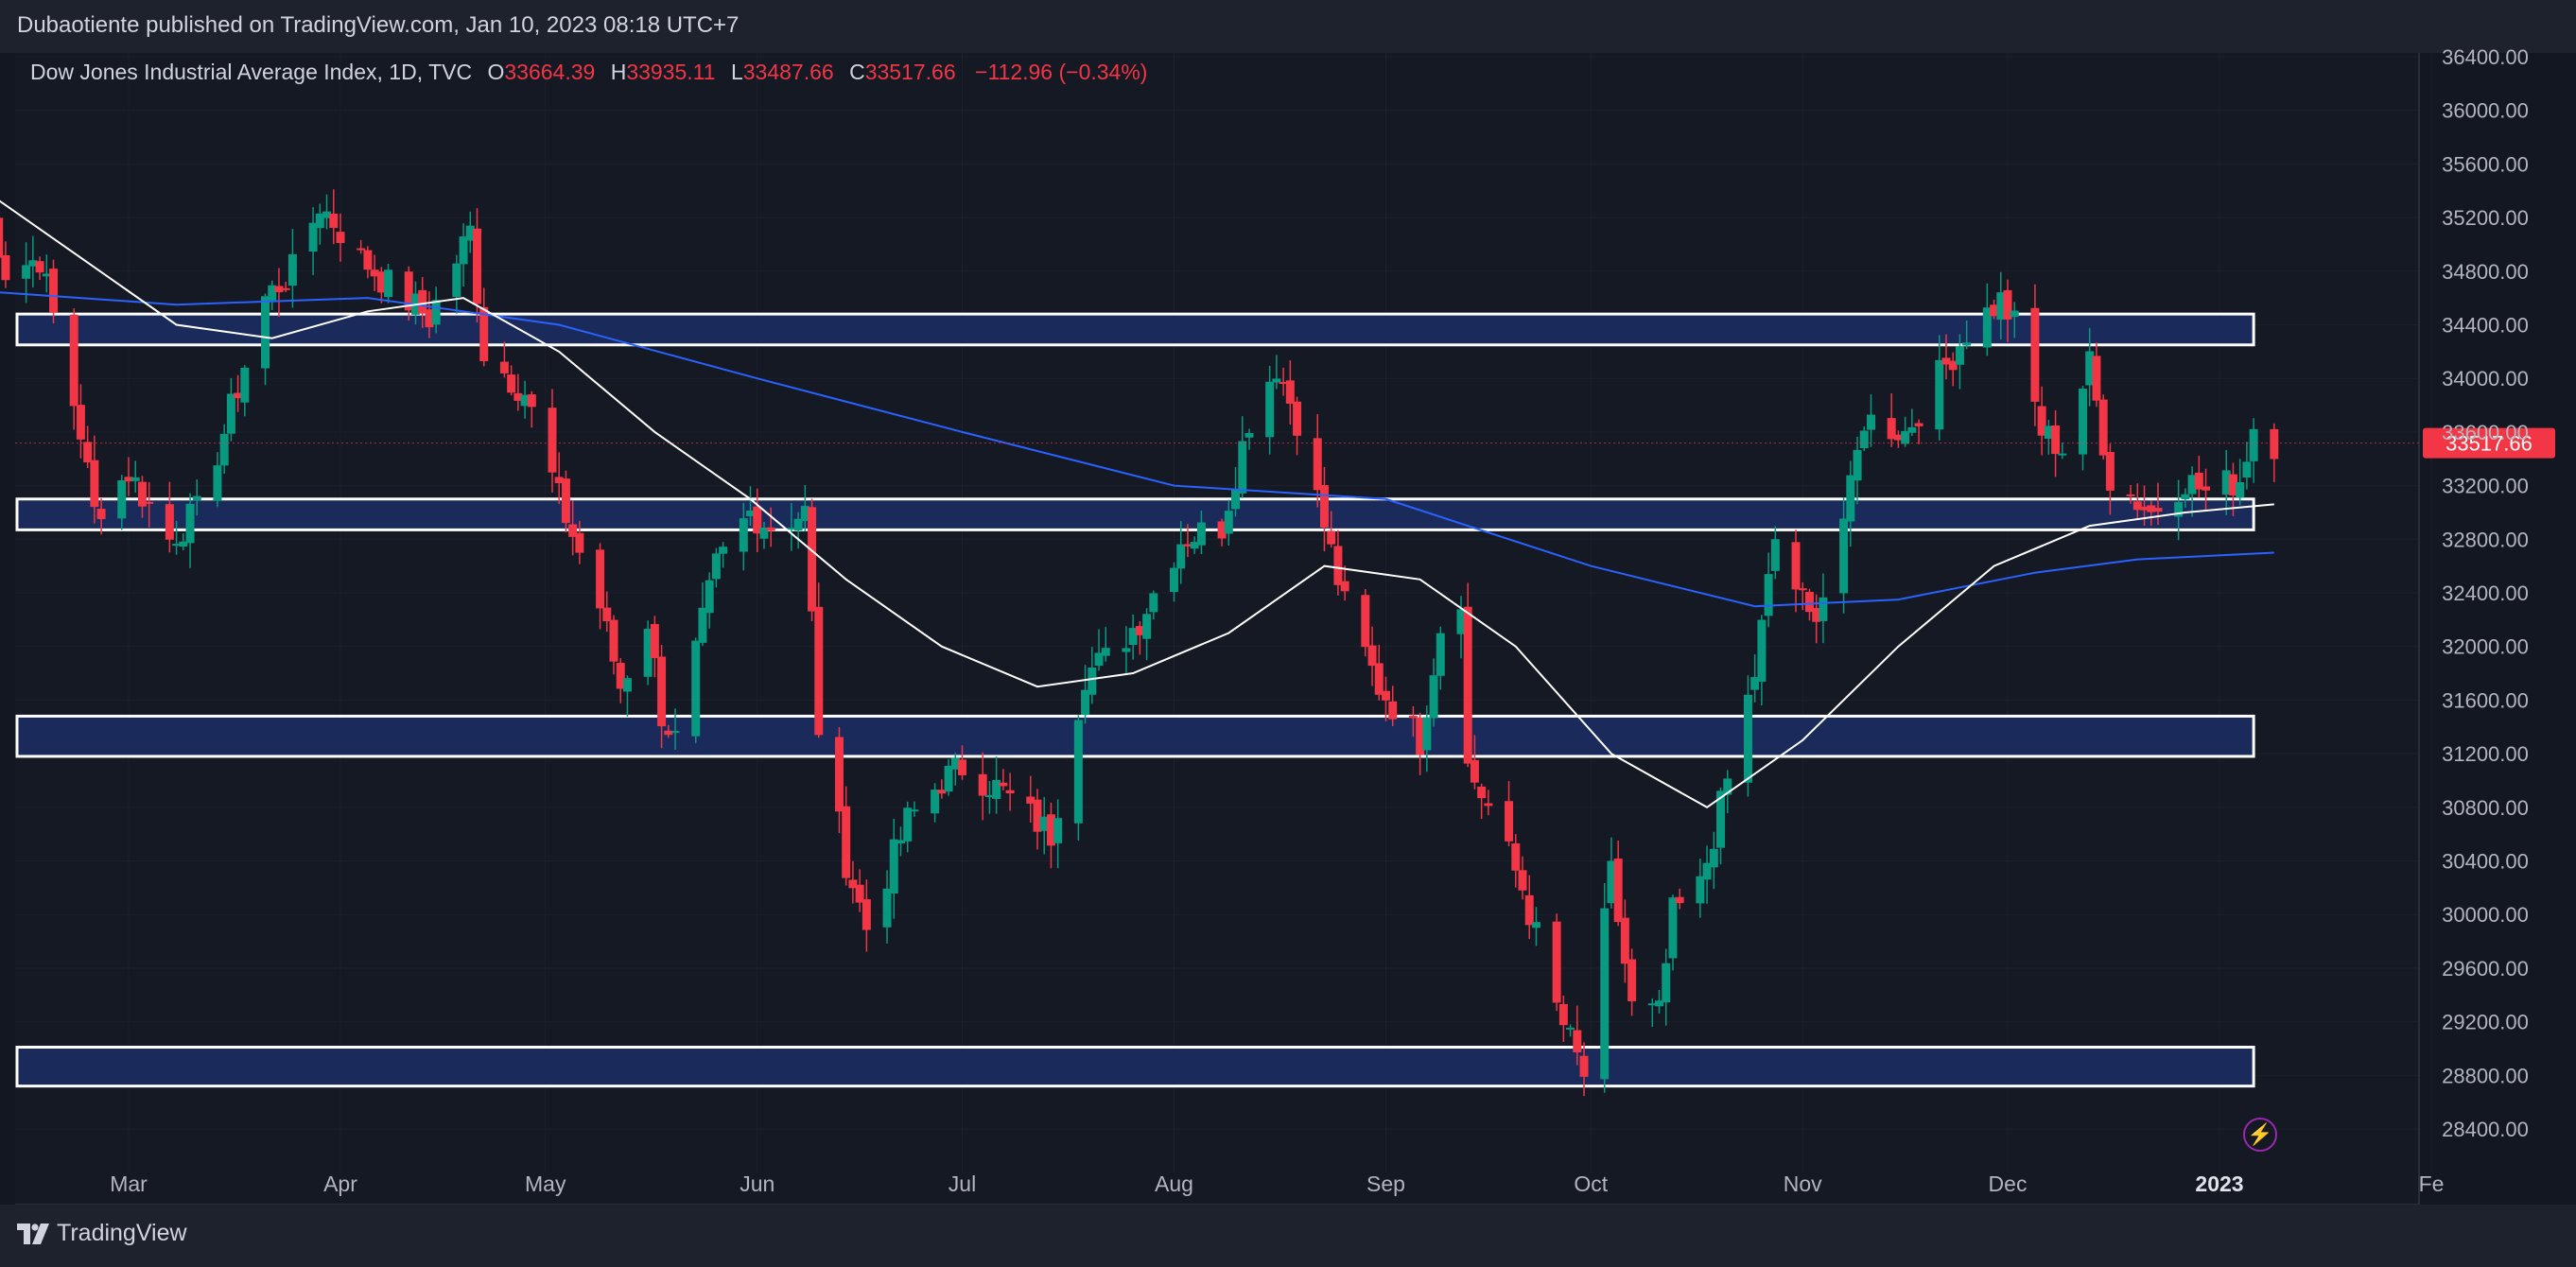  What do you see at coordinates (2485, 754) in the screenshot?
I see `y-axis-tick-label: 31200.00` at bounding box center [2485, 754].